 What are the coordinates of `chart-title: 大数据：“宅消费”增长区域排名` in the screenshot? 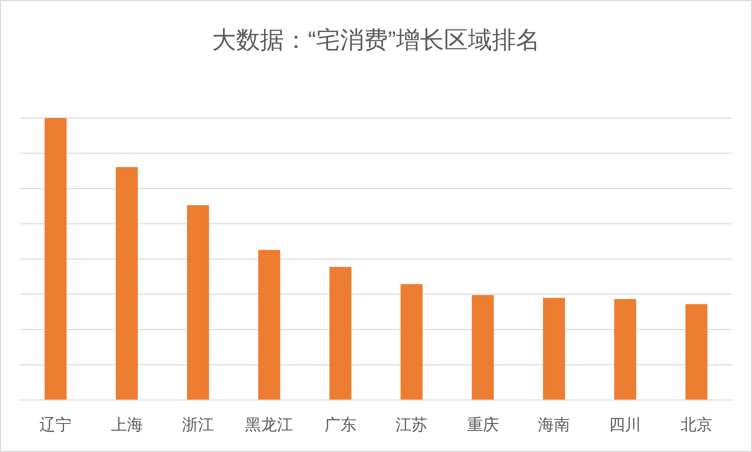 It's located at (376, 40).